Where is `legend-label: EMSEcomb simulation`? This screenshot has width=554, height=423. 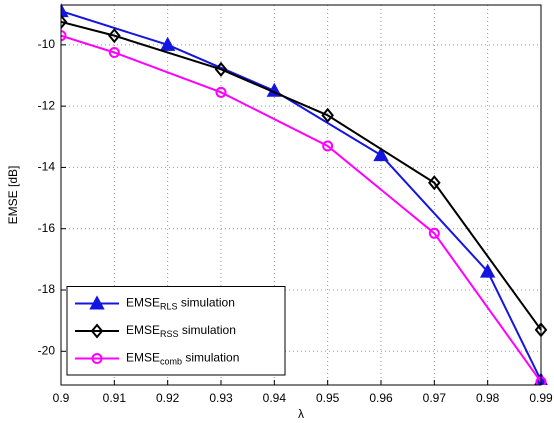 legend-label: EMSEcomb simulation is located at coordinates (182, 359).